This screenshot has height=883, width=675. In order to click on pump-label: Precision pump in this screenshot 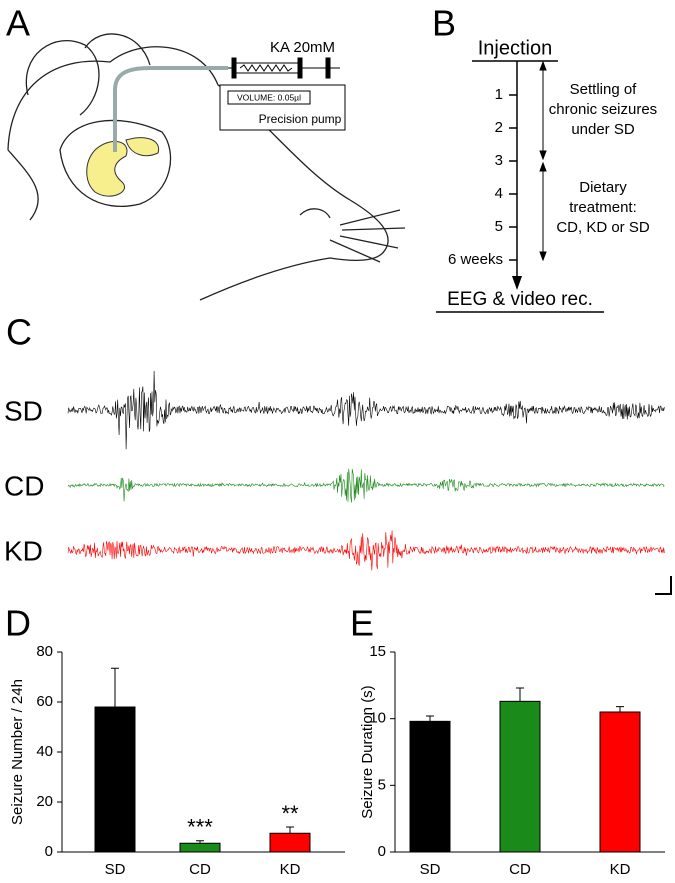, I will do `click(300, 119)`.